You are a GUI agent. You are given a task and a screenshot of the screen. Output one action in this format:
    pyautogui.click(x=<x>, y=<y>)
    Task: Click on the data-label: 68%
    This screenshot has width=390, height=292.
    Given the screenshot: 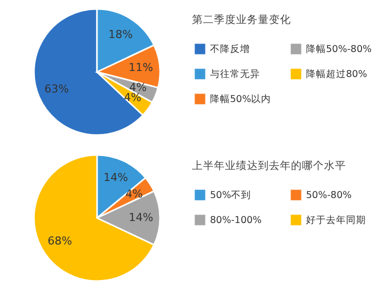 What is the action you would take?
    pyautogui.click(x=60, y=241)
    